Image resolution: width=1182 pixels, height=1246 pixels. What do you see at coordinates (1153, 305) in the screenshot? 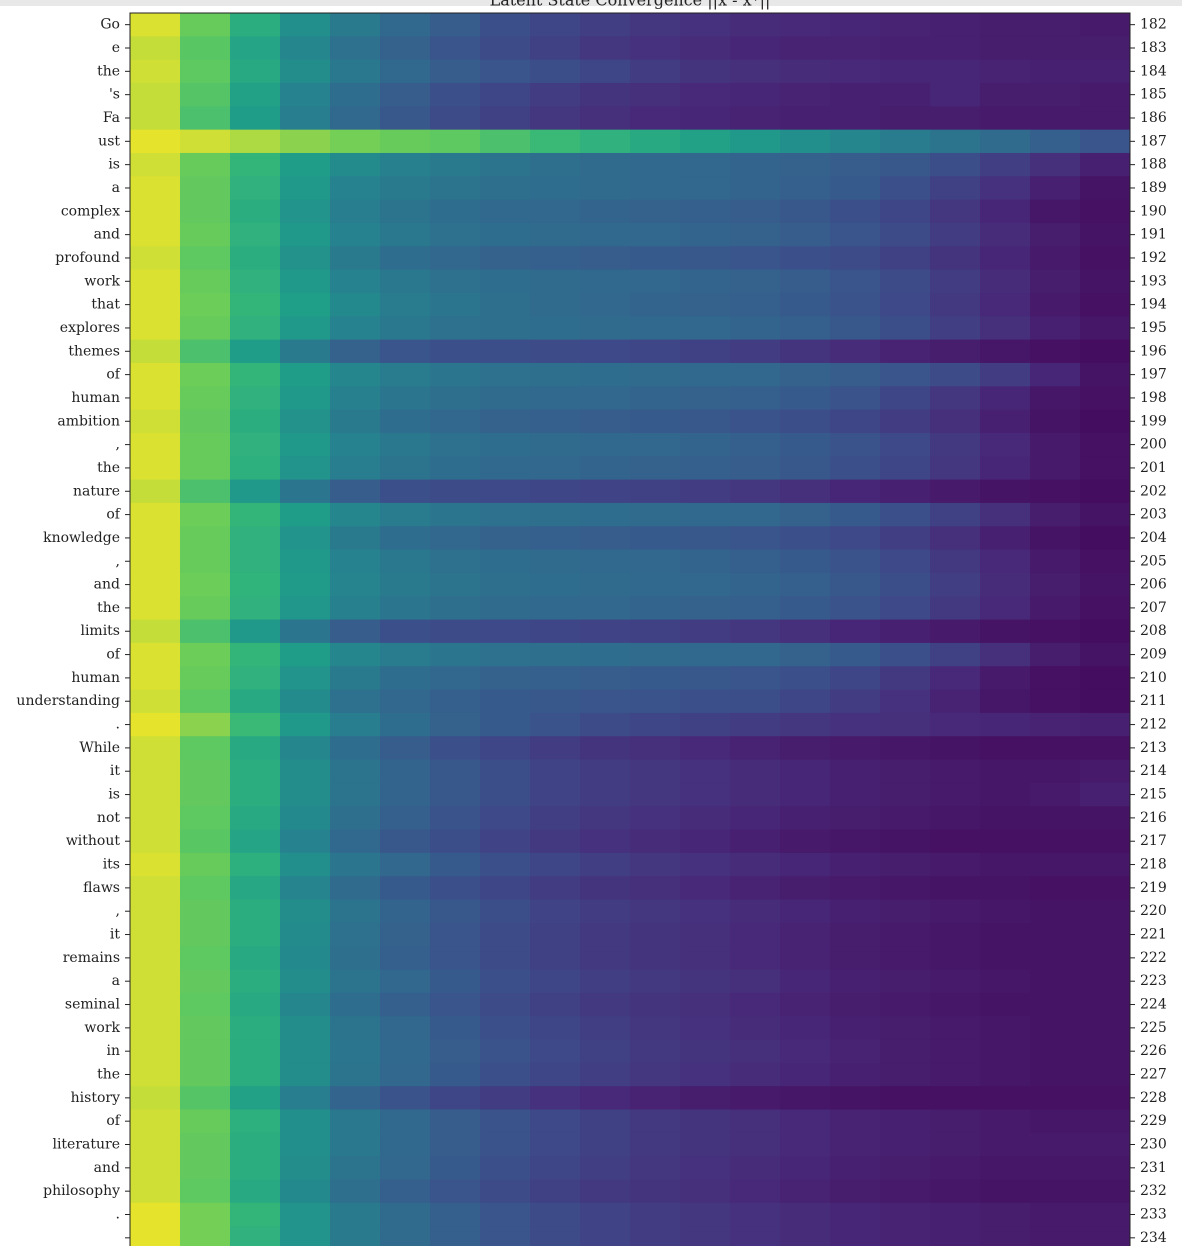
I see `y2-tick-label: 194` at bounding box center [1153, 305].